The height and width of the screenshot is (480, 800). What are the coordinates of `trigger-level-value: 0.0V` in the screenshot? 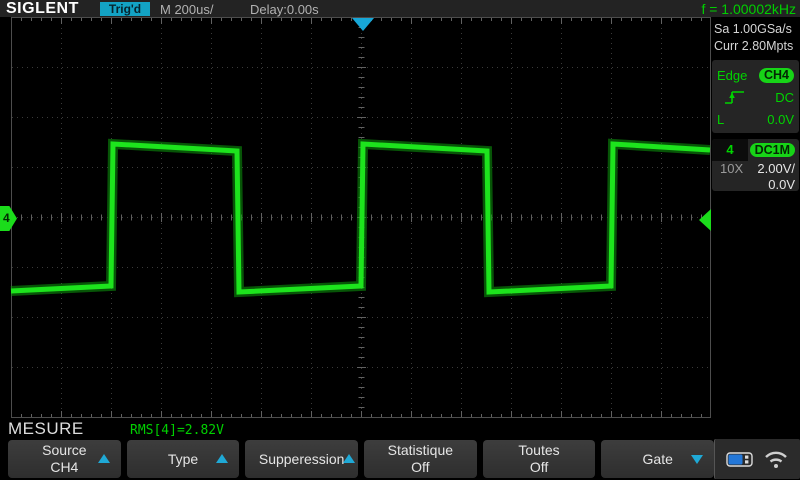 It's located at (780, 119).